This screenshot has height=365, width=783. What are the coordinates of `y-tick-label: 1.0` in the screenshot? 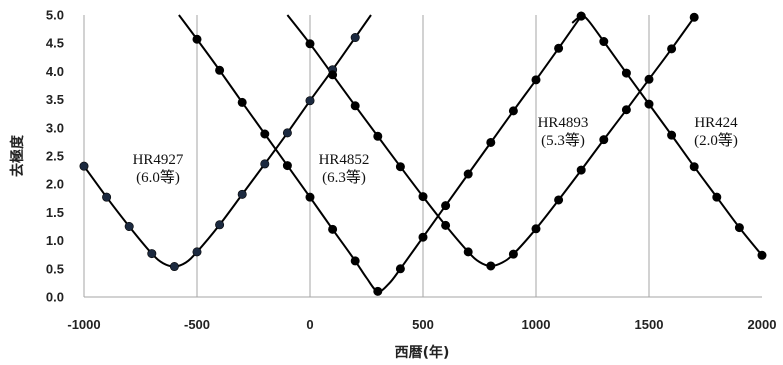 It's located at (55, 240).